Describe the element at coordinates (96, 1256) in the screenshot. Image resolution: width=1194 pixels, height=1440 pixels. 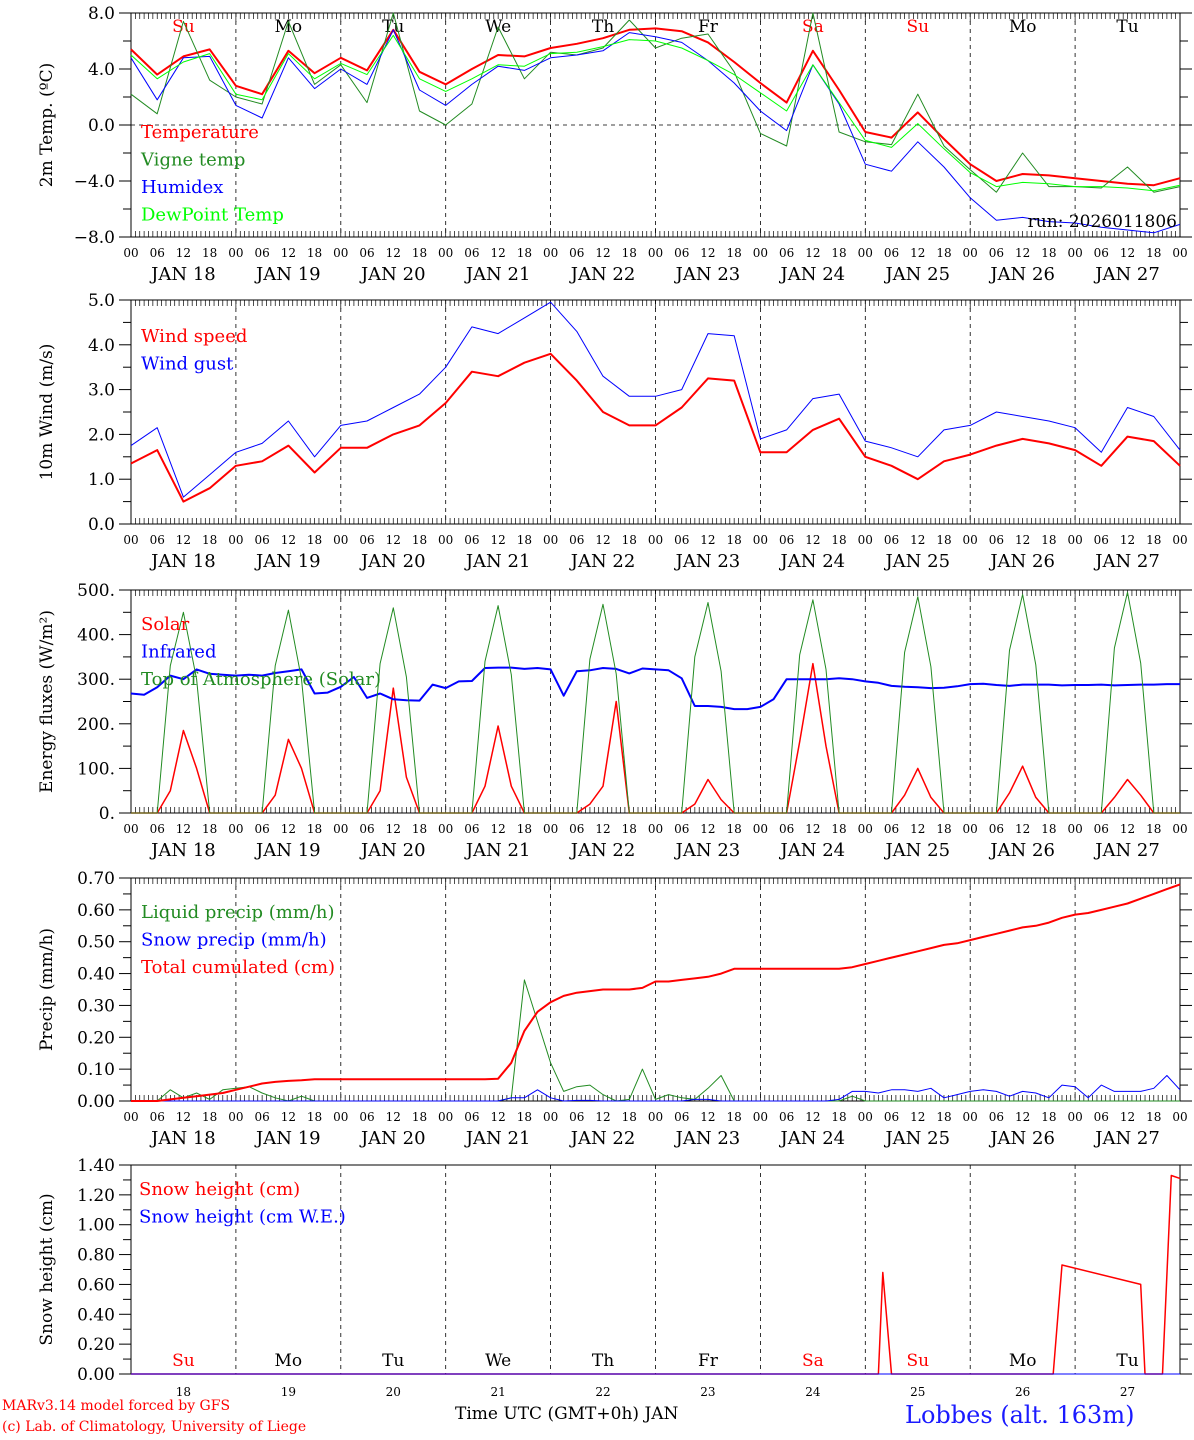
I see `y-tick-label: 0.80` at that location.